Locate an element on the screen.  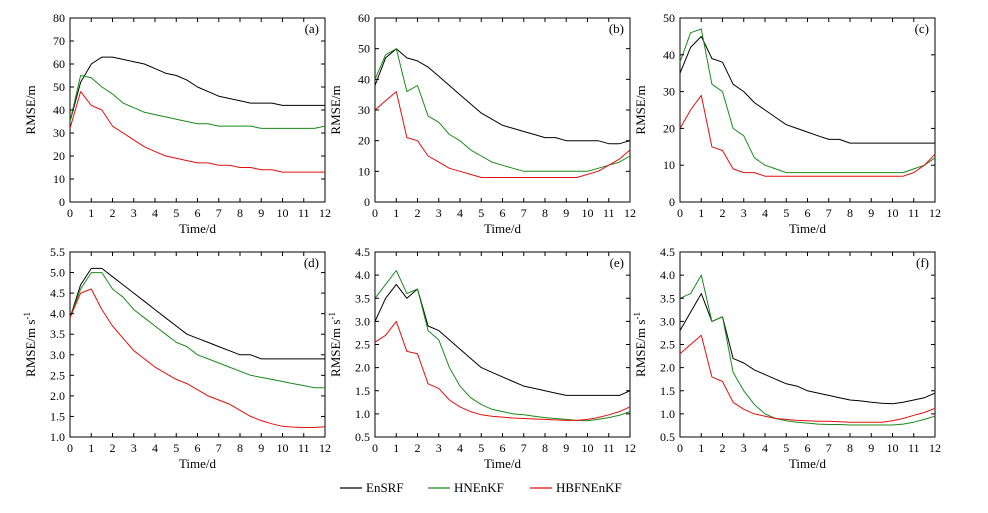
y-tick-label: 0.5 is located at coordinates (667, 437).